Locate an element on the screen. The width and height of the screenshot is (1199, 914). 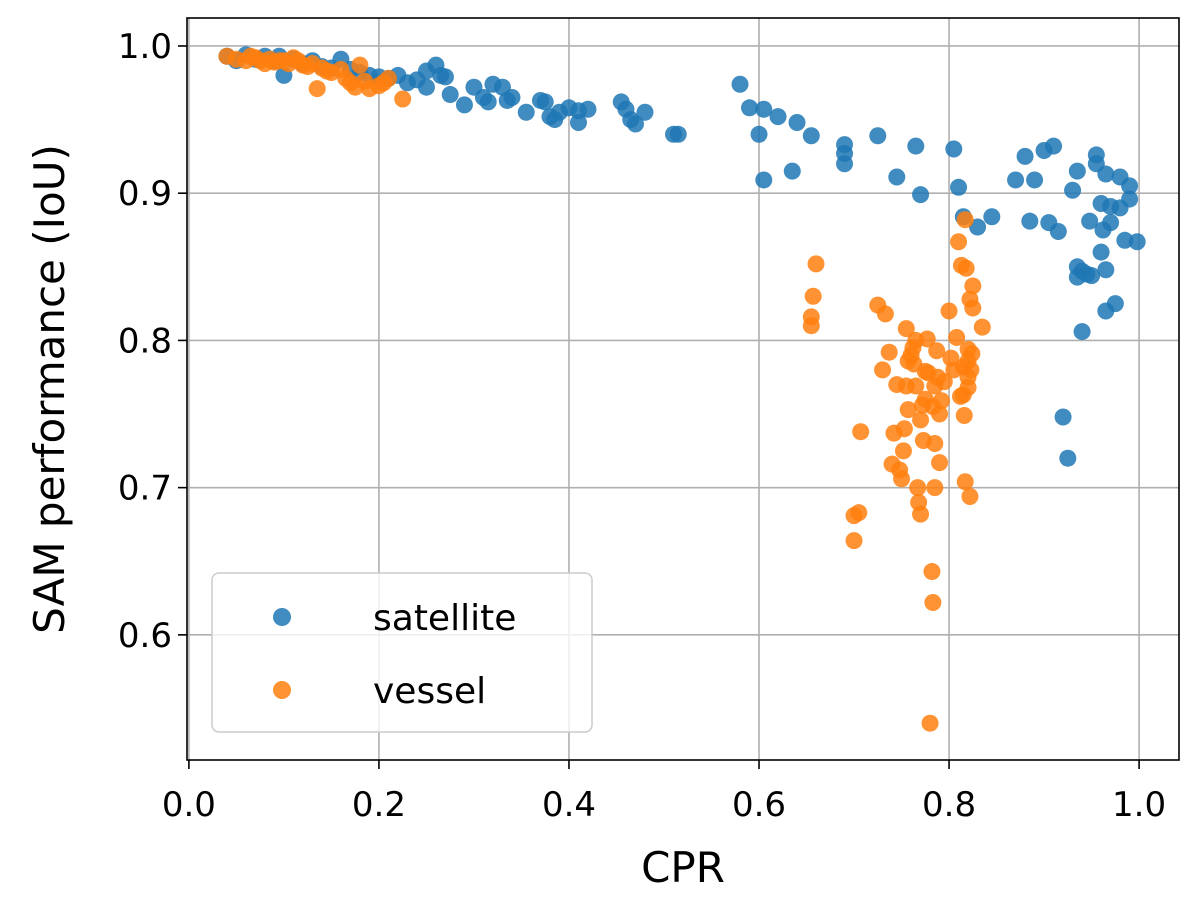
y-tick-label: 0.7 is located at coordinates (145, 489).